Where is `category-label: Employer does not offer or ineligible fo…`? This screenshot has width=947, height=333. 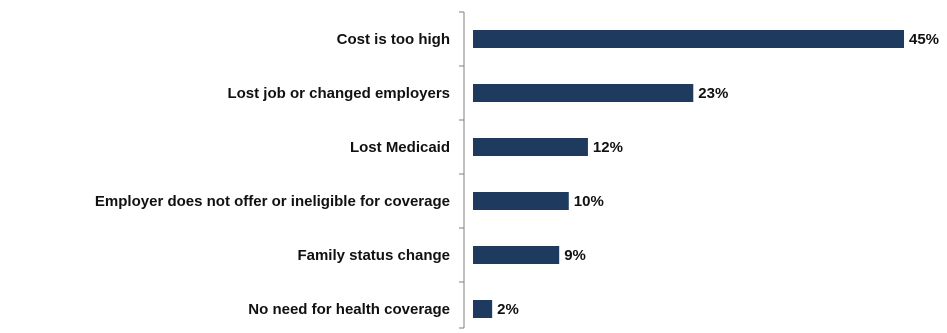 category-label: Employer does not offer or ineligible fo… is located at coordinates (272, 201).